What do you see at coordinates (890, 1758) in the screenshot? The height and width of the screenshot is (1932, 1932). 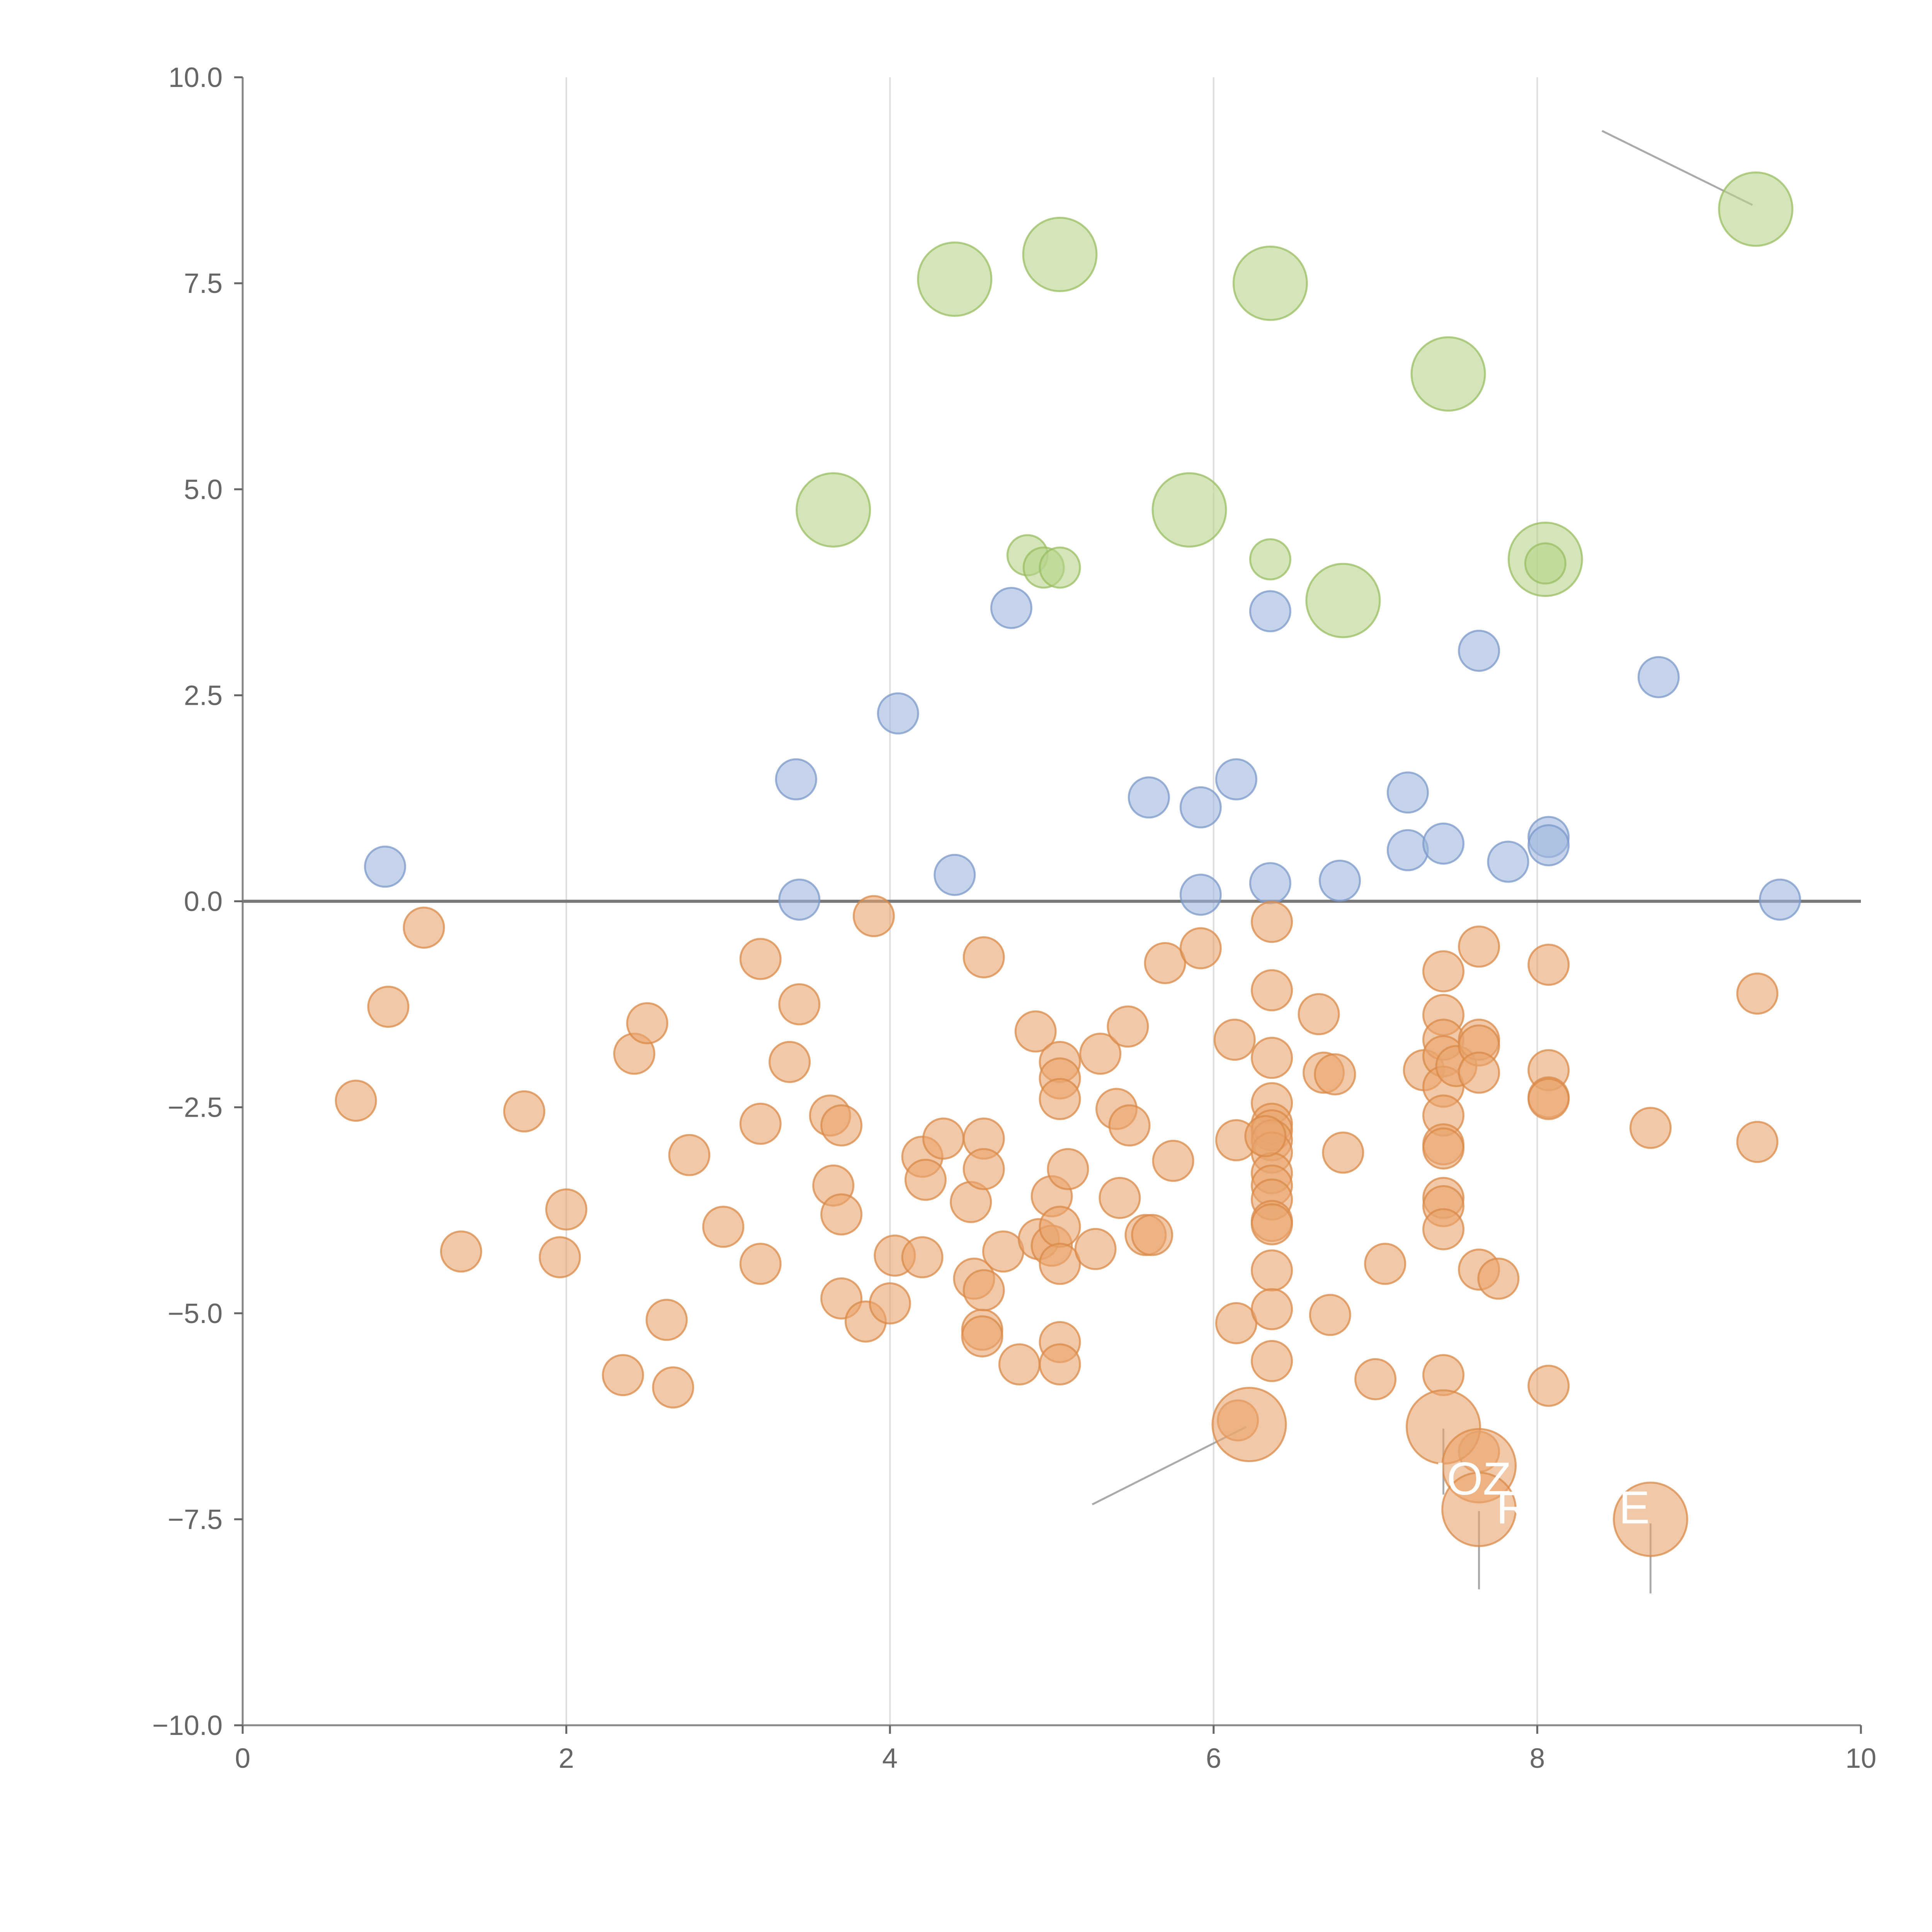 I see `x-tick-label: 4` at bounding box center [890, 1758].